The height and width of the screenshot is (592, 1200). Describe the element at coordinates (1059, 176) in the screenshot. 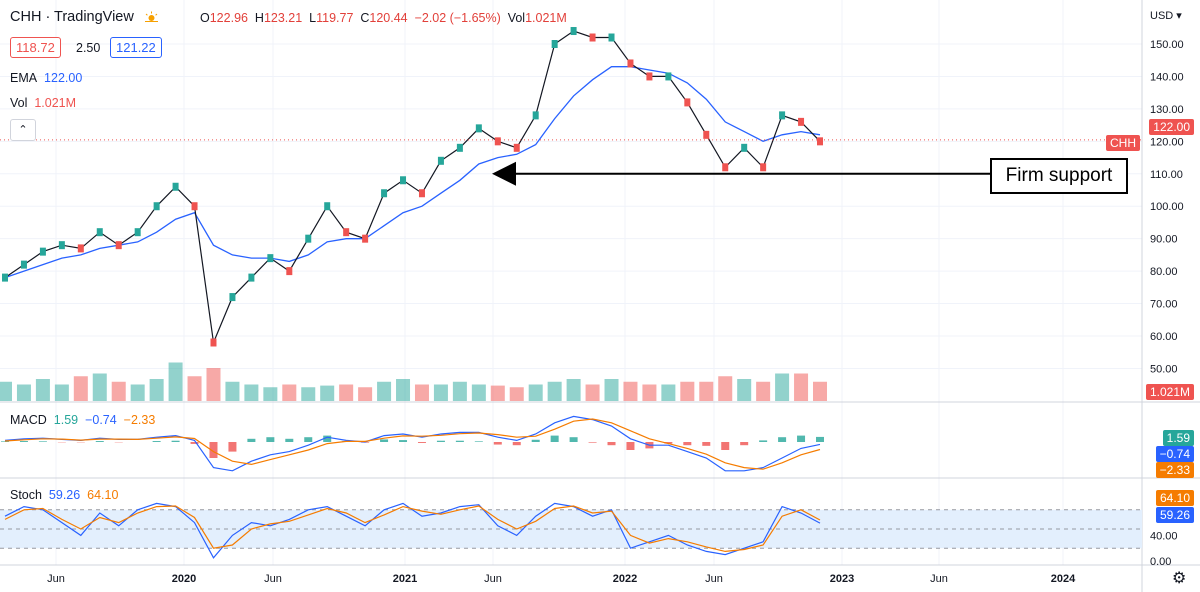

I see `firm-support-label: Firm support` at that location.